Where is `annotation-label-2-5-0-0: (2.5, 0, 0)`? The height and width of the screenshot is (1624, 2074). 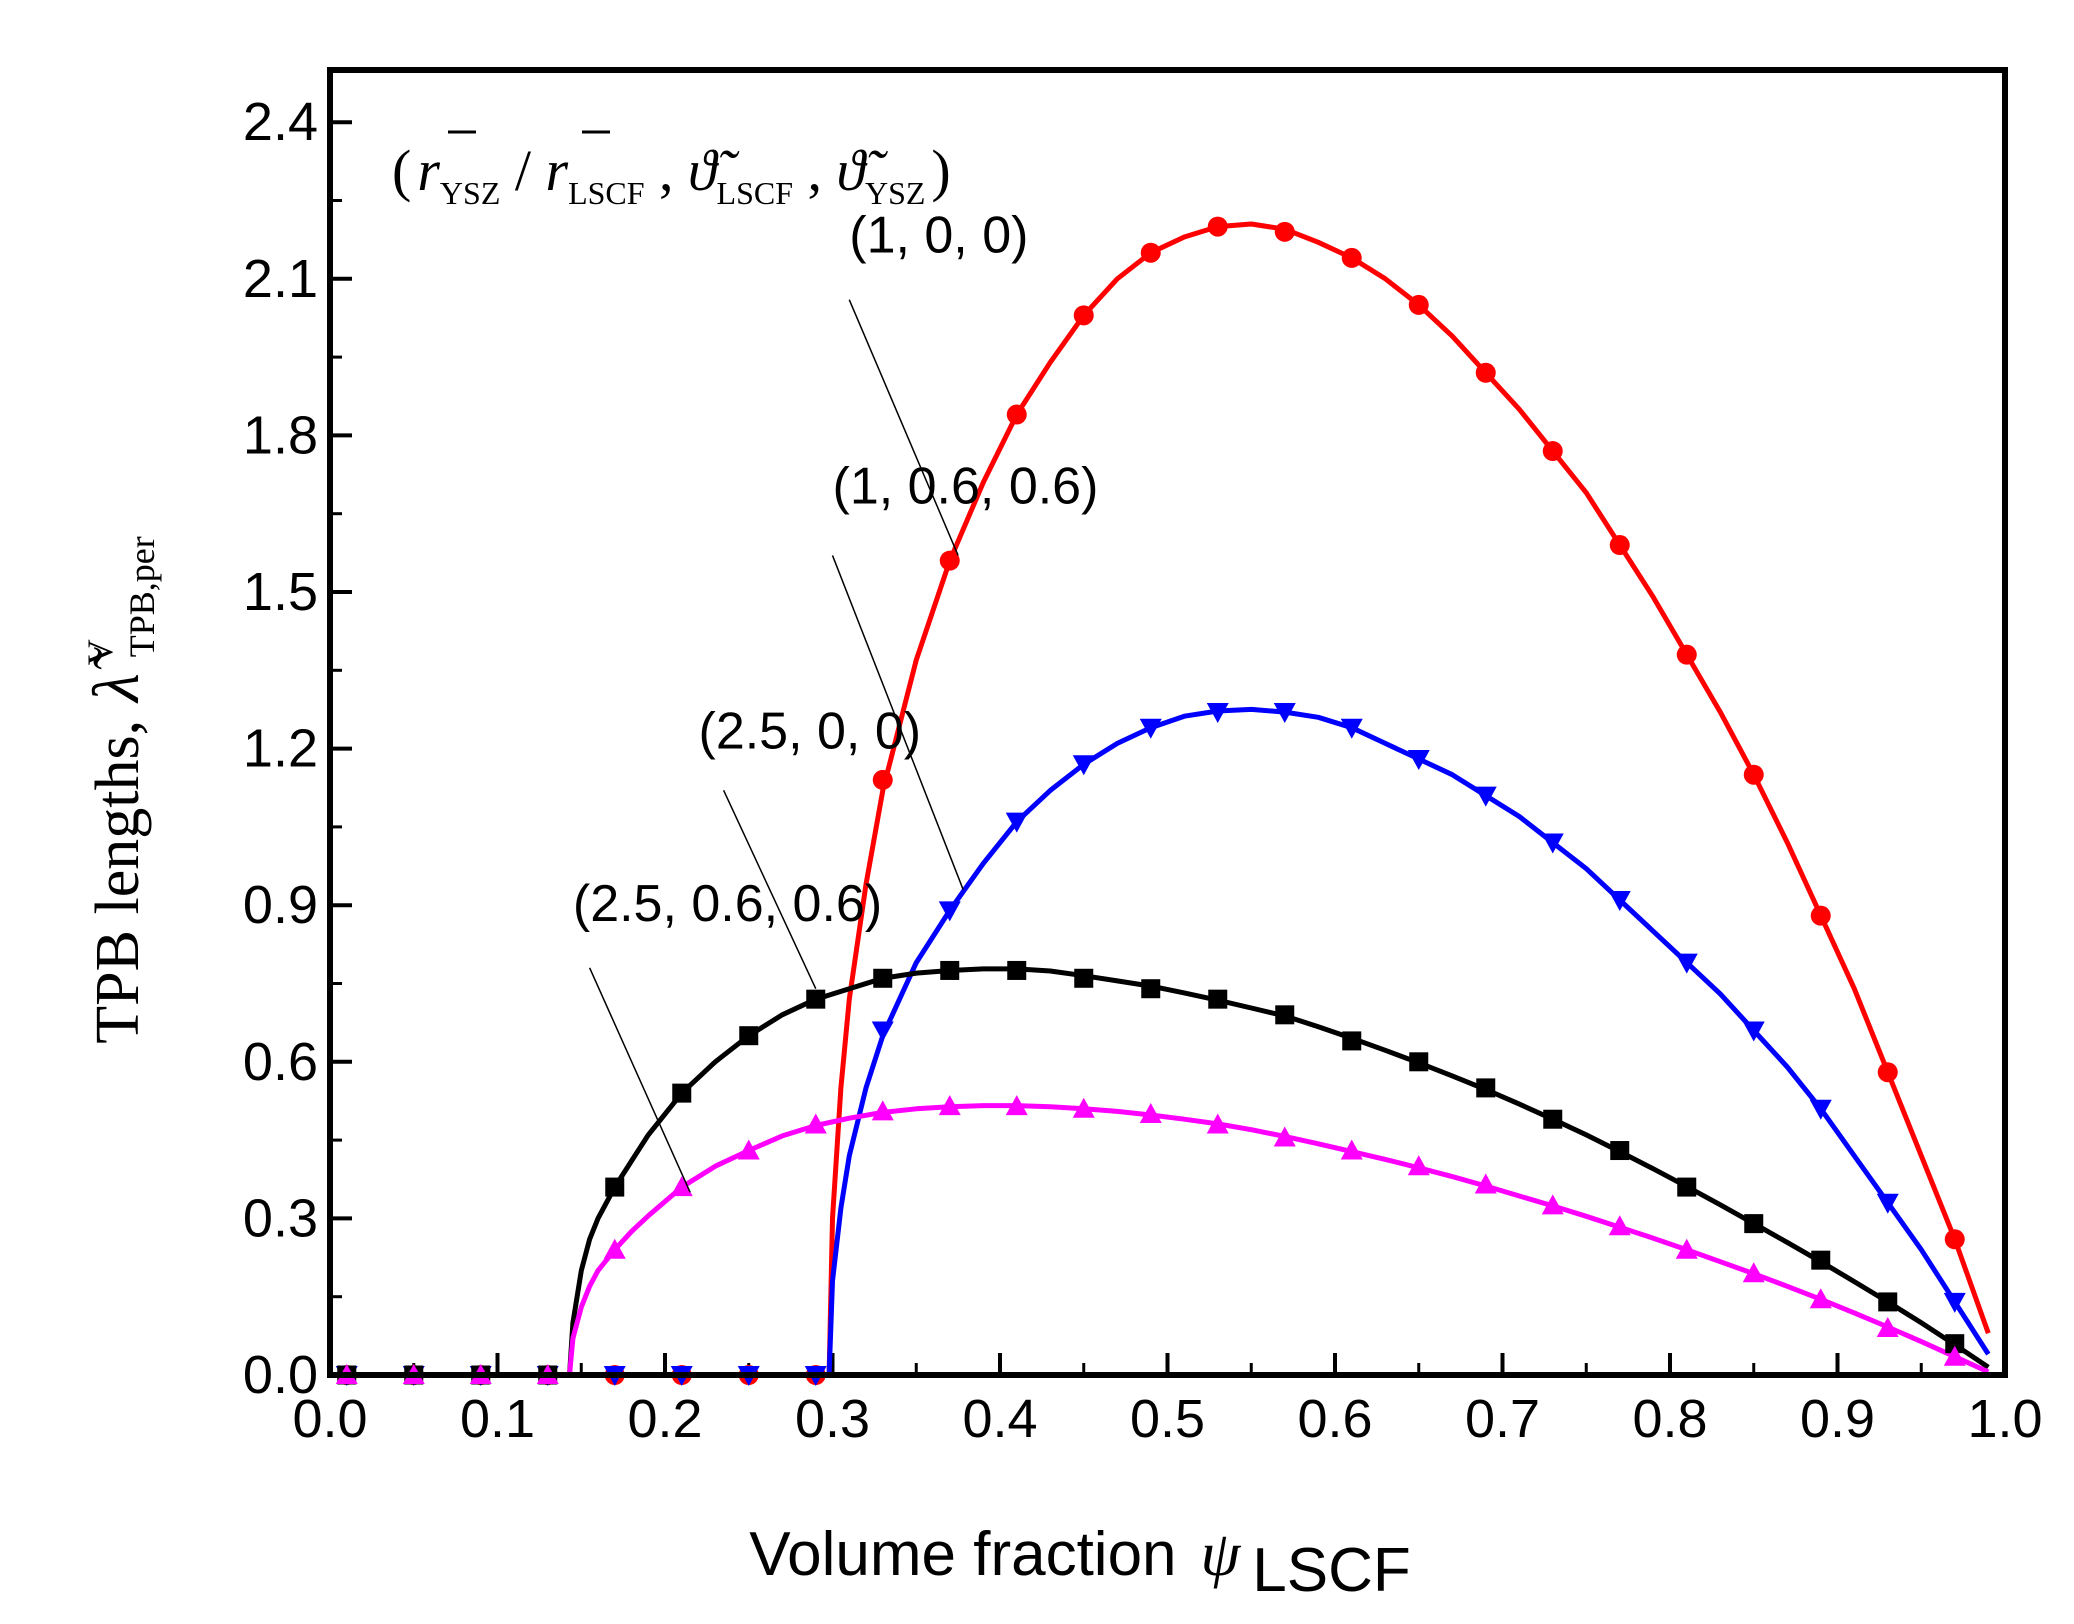 annotation-label-2-5-0-0: (2.5, 0, 0) is located at coordinates (810, 732).